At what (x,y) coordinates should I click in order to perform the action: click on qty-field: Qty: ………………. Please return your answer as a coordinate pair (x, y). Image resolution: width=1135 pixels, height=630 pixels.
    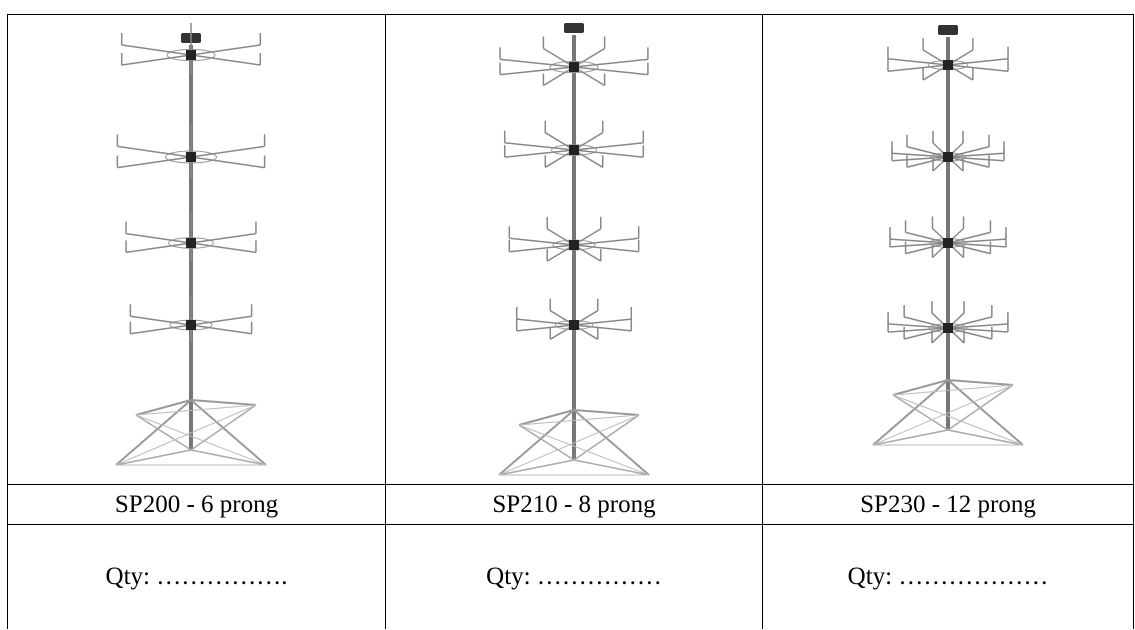
    Looking at the image, I should click on (948, 576).